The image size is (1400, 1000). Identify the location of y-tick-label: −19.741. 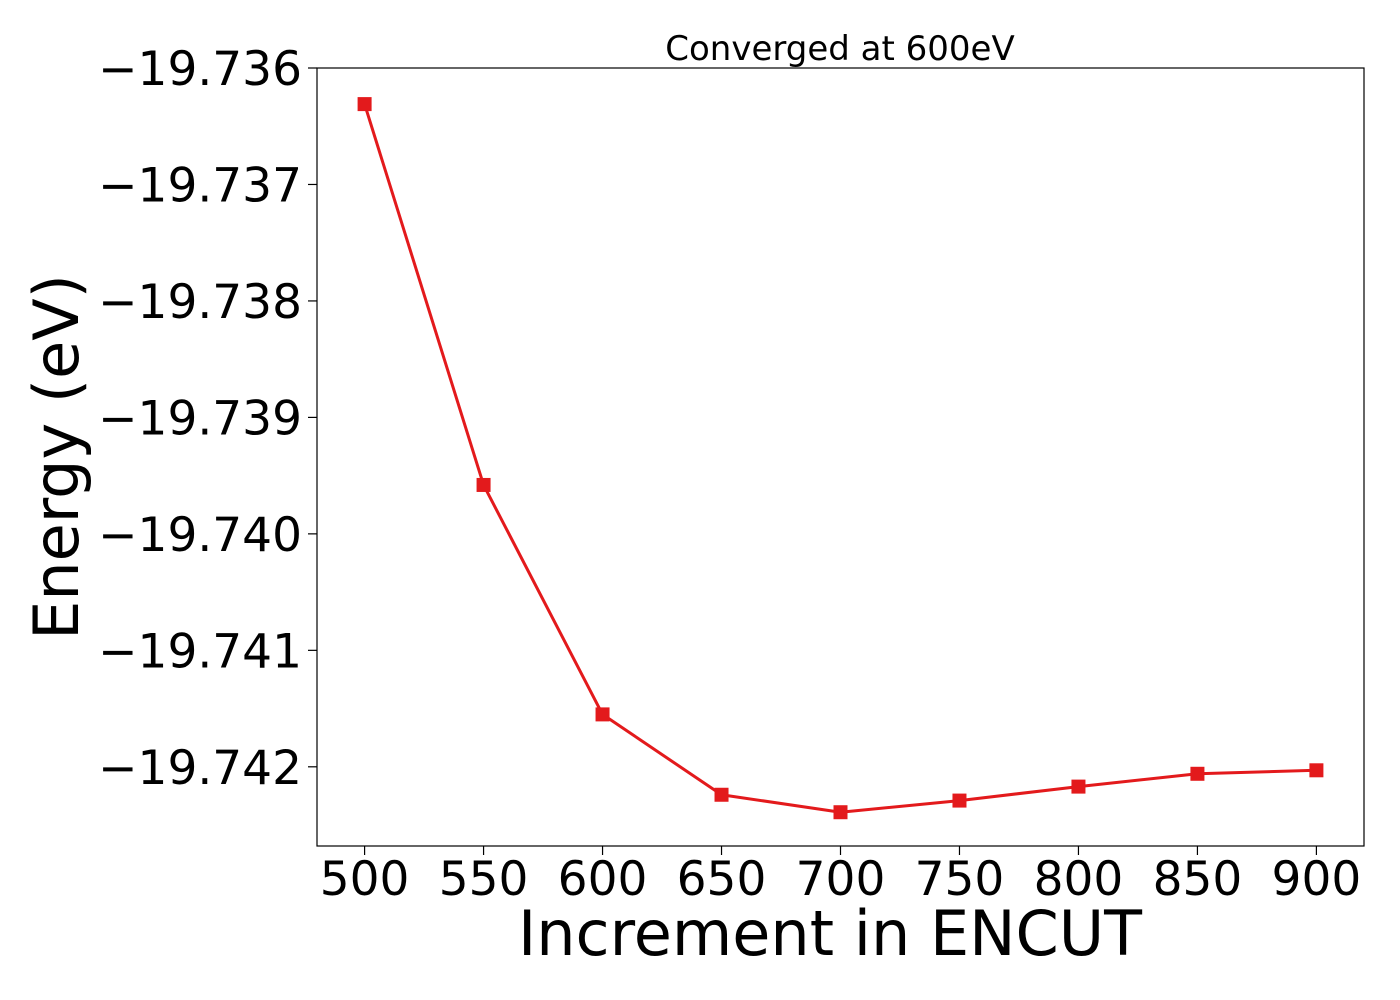
(200, 651).